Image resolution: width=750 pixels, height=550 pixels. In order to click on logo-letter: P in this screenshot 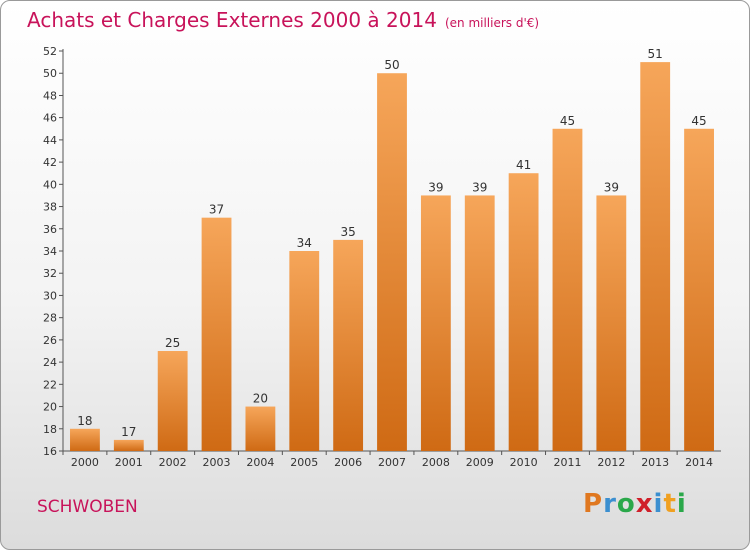, I will do `click(593, 504)`.